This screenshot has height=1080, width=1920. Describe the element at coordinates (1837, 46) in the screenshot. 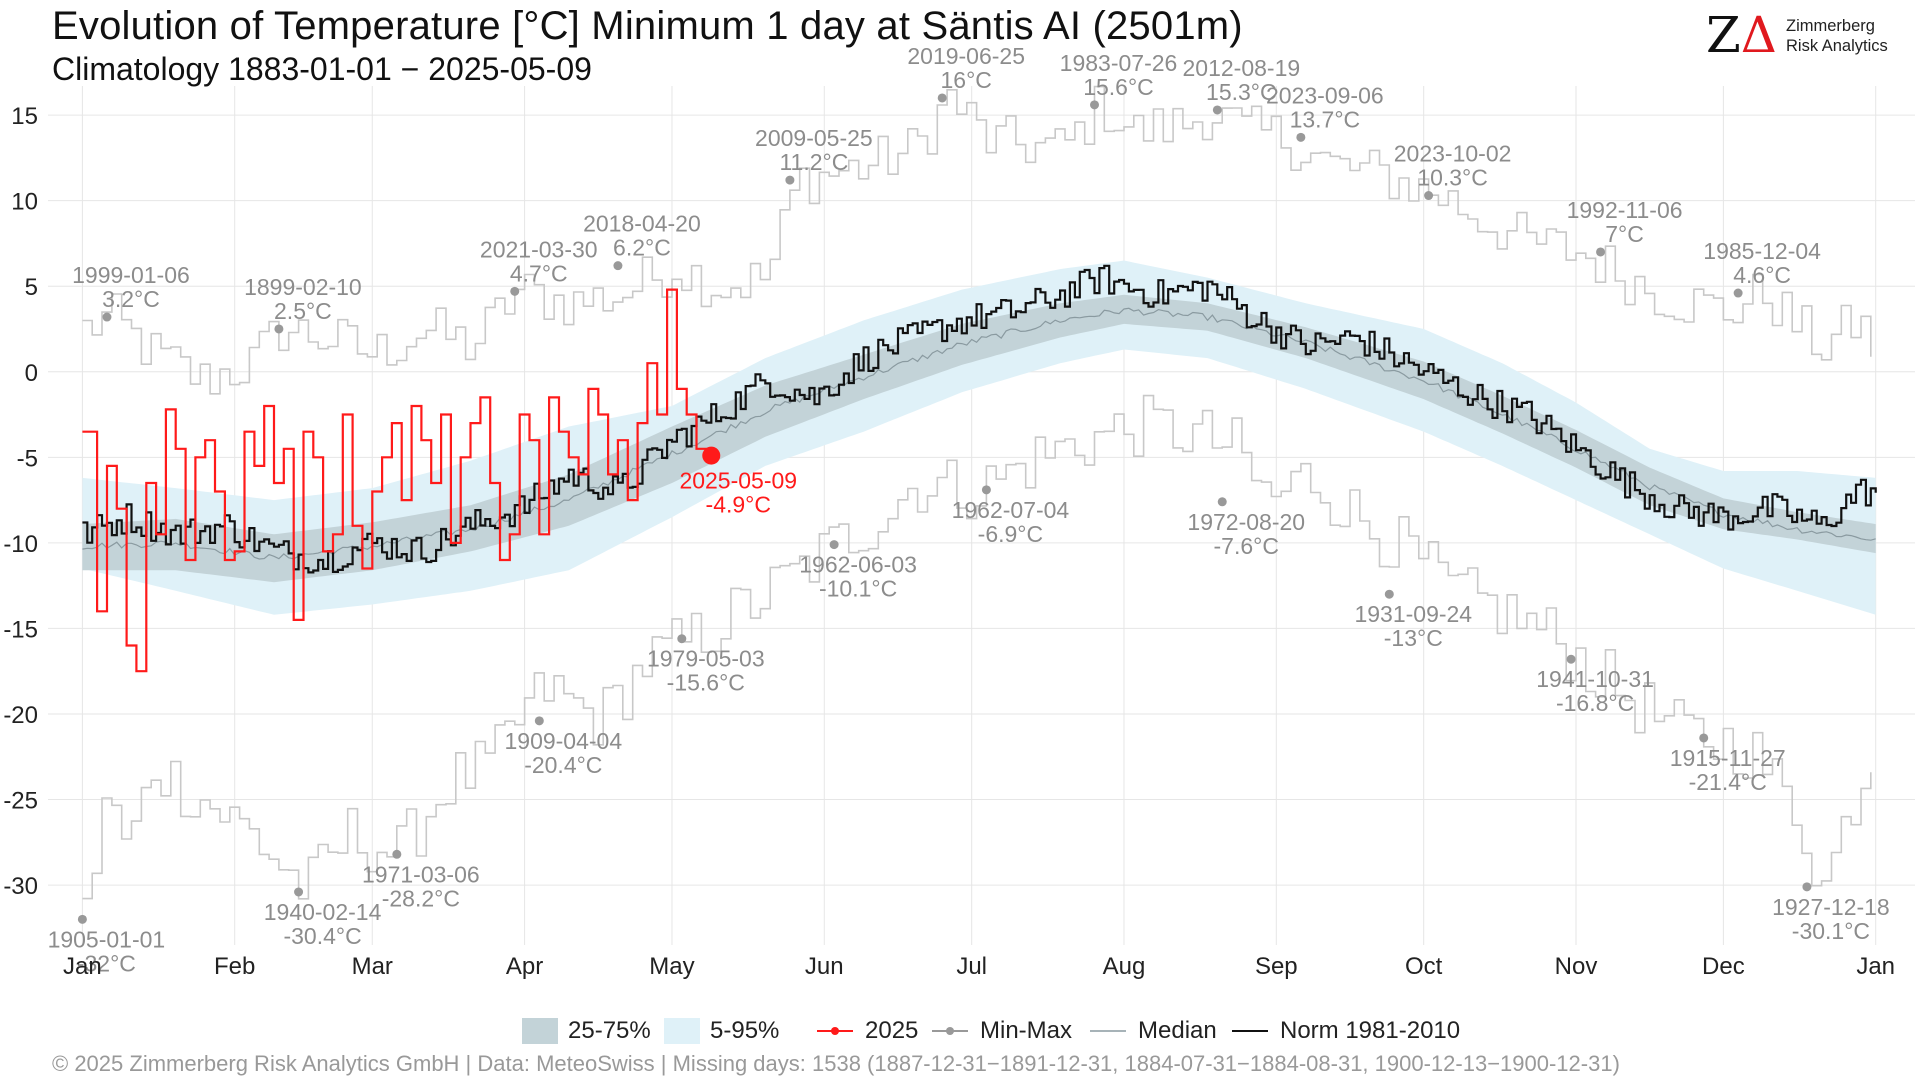

I see `logo-line-2: Risk Analytics` at that location.